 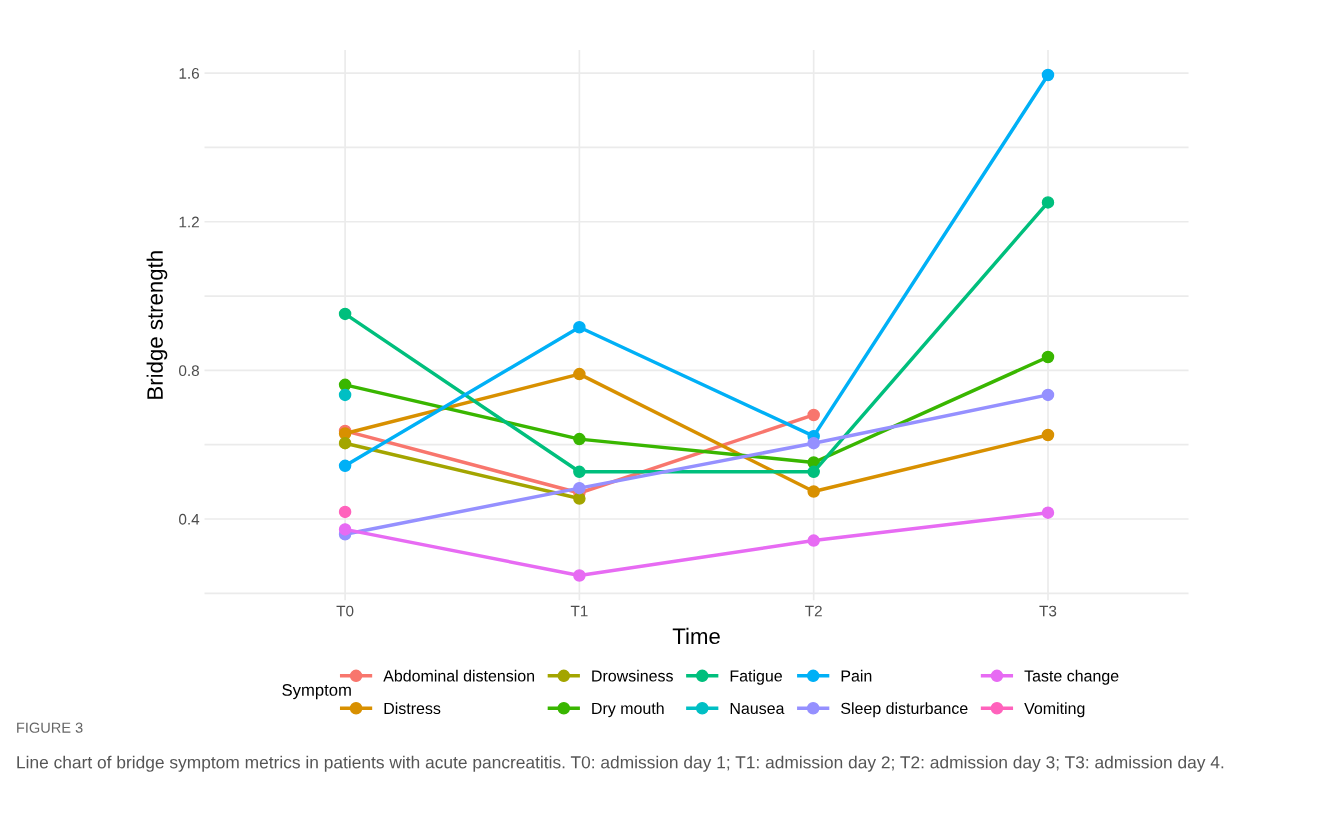 I want to click on legend-label: Vomiting, so click(x=1054, y=710).